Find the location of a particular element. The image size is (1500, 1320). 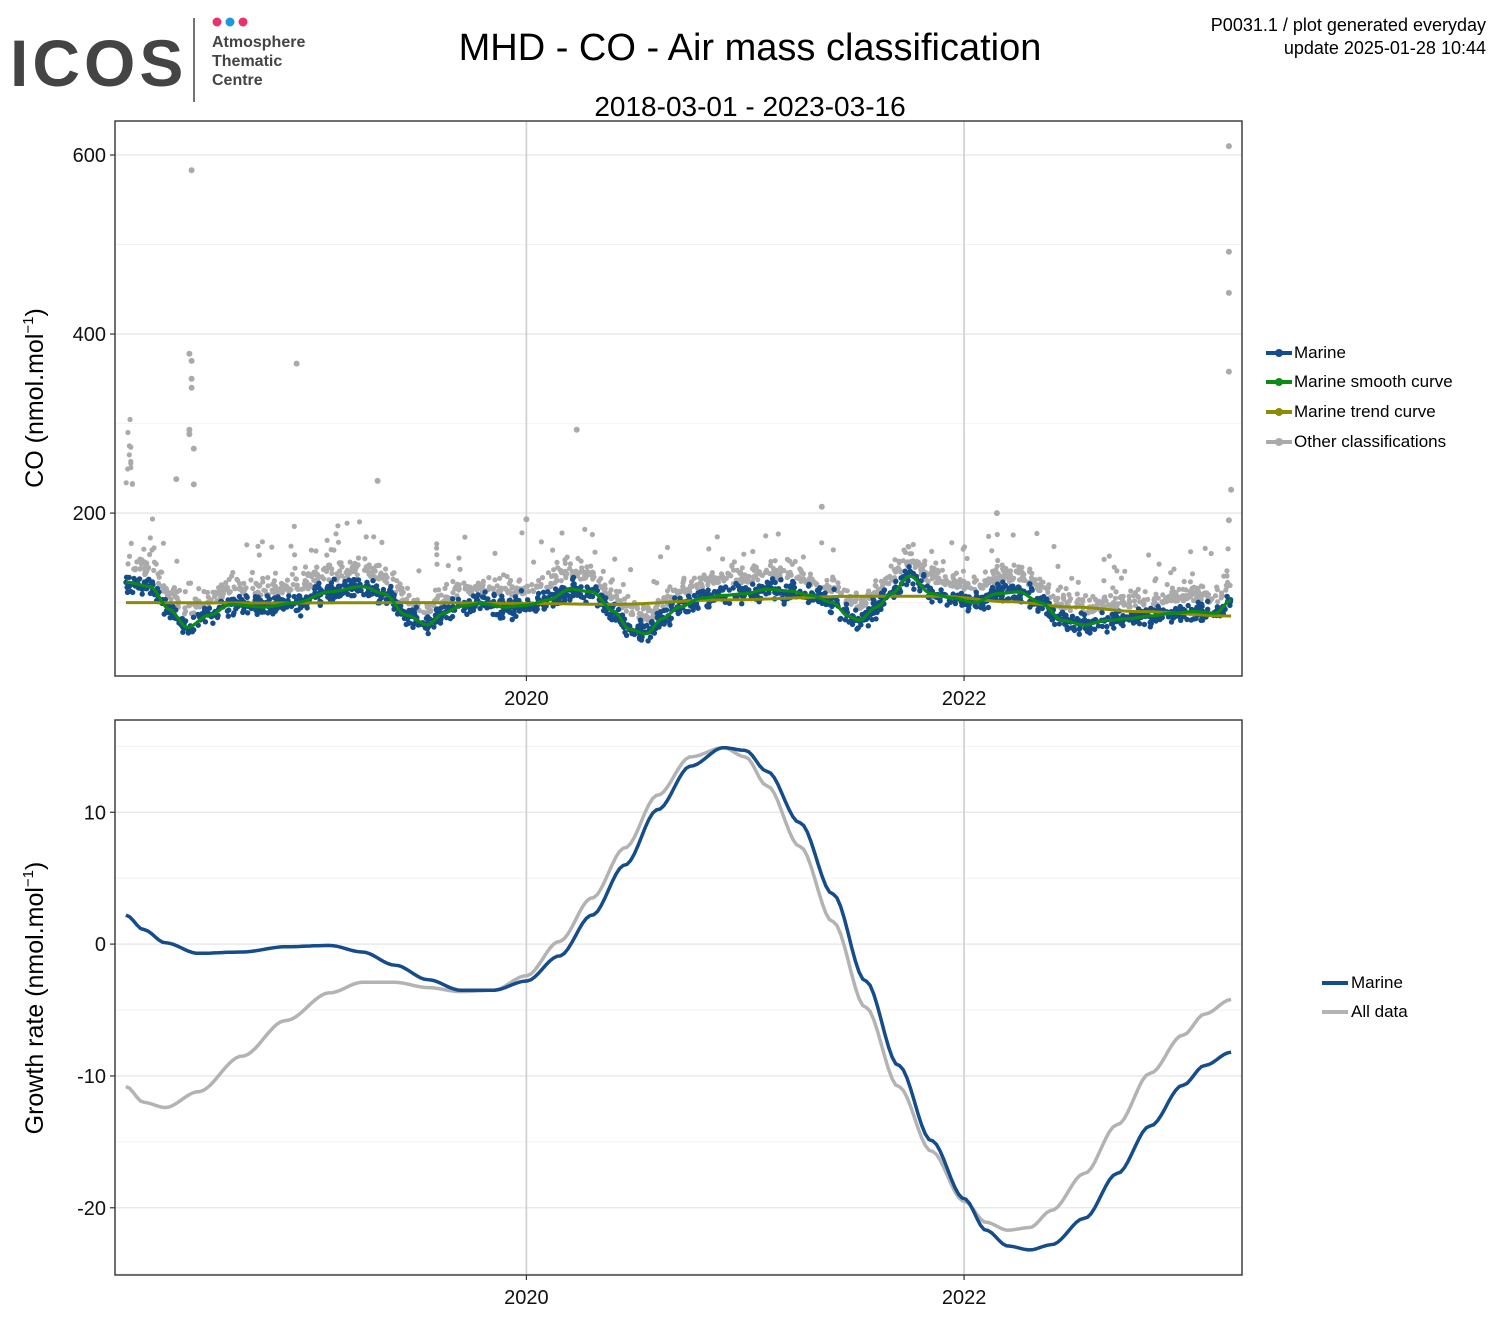

legend-item: Marine smooth curve is located at coordinates (1359, 383).